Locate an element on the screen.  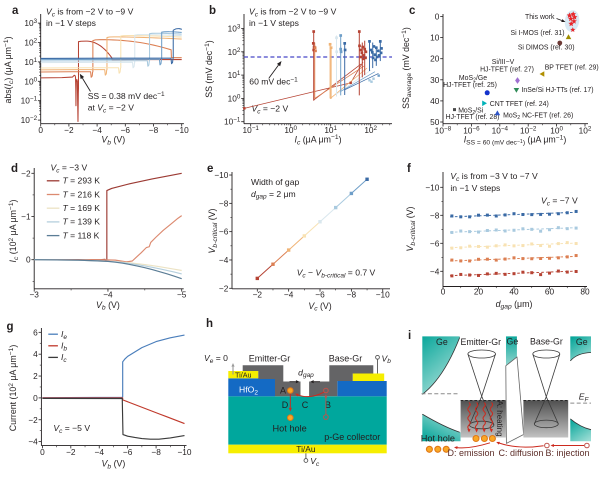
svg-text: BP TFET (ref. 29) is located at coordinates (572, 67).